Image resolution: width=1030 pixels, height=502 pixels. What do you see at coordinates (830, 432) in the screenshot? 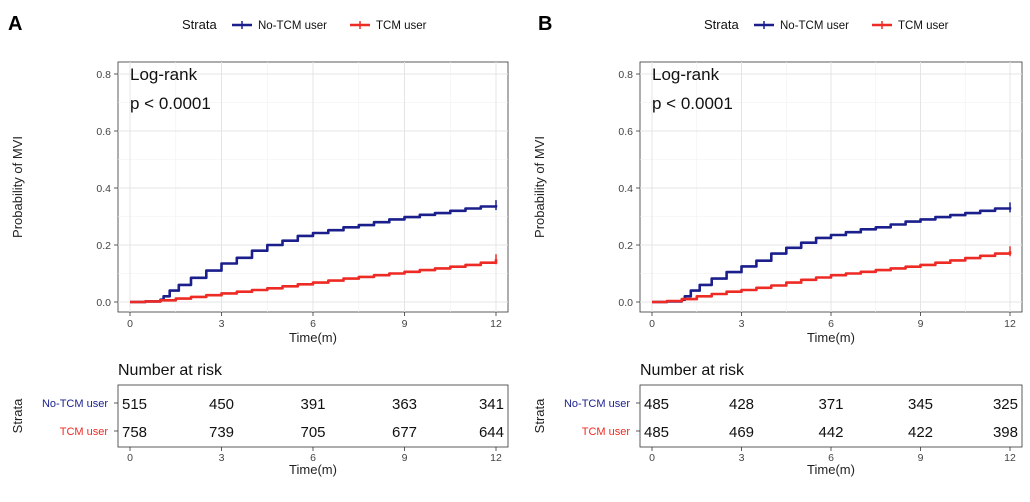
I see `risk-value: 442` at bounding box center [830, 432].